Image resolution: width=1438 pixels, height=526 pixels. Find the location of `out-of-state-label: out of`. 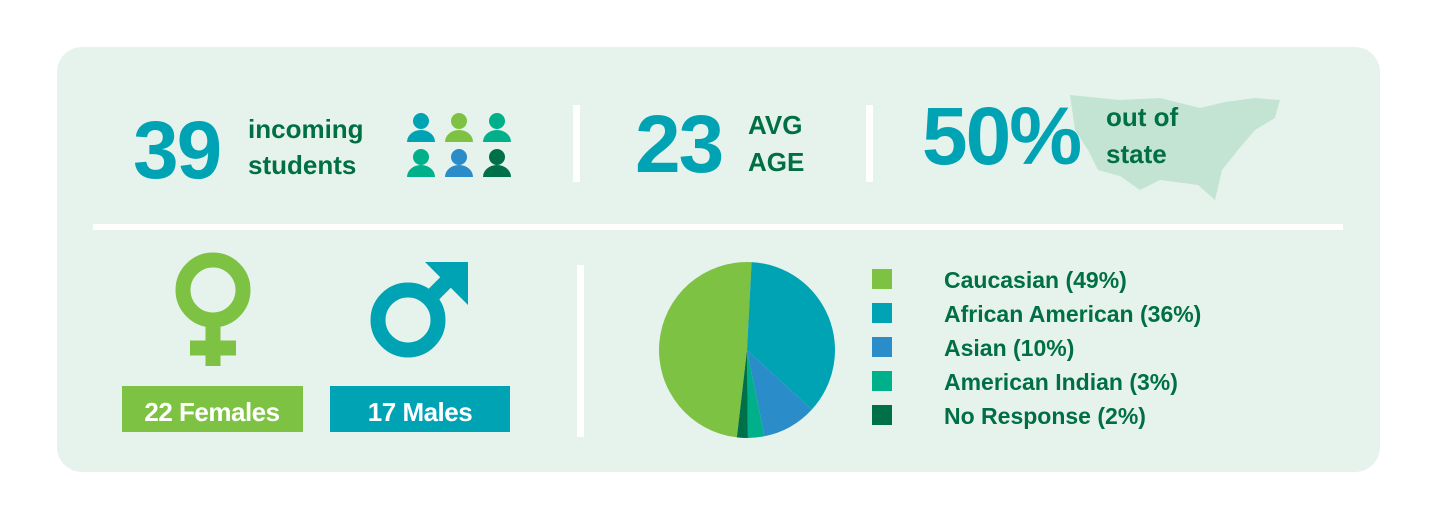

out-of-state-label: out of is located at coordinates (1142, 117).